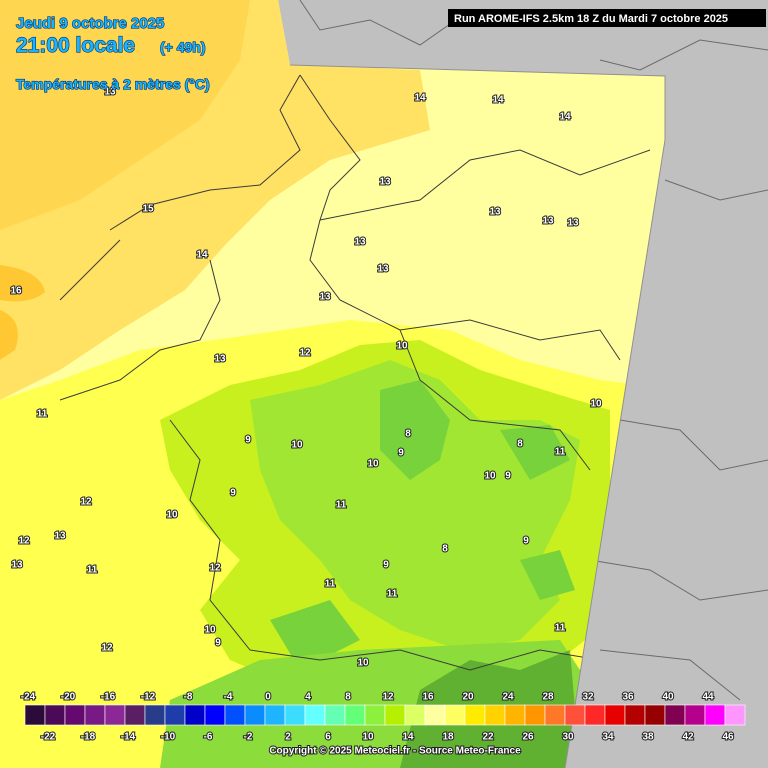 Image resolution: width=768 pixels, height=768 pixels. I want to click on run-box, so click(607, 18).